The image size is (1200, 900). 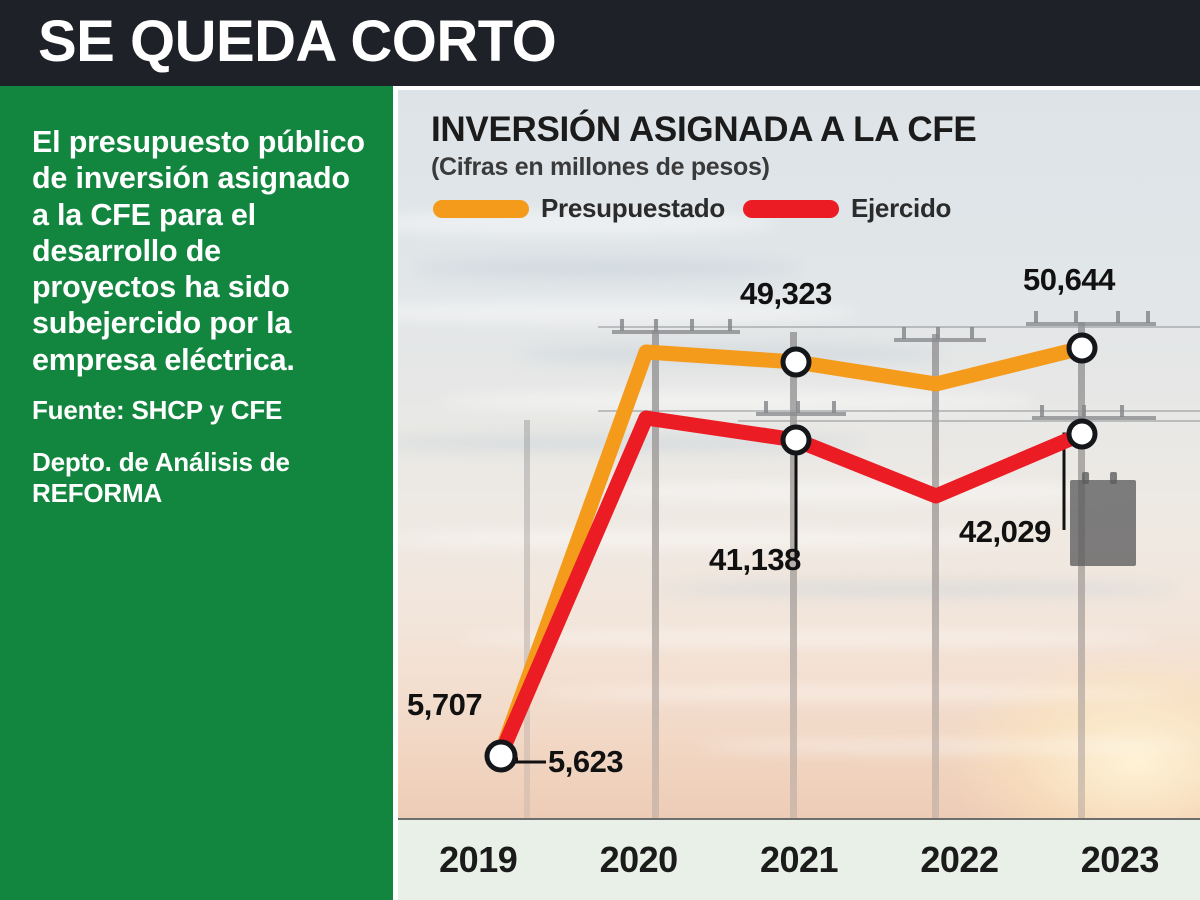 I want to click on marker-presupuestado-2023, so click(x=1082, y=348).